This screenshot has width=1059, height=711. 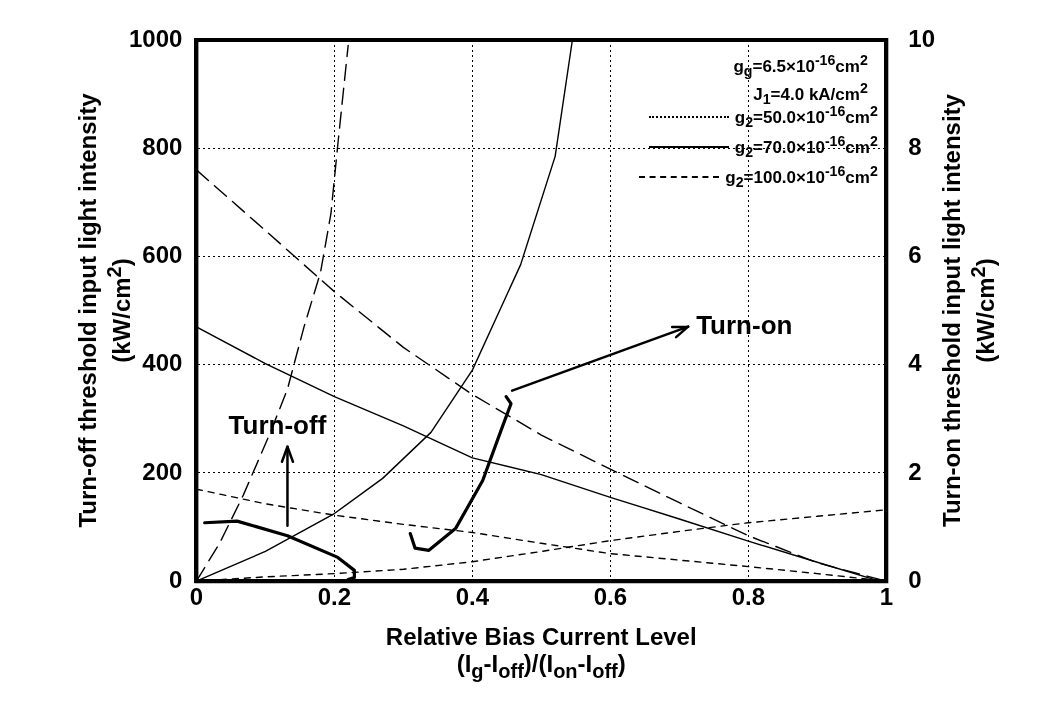 I want to click on y-tick-label: 600, so click(x=162, y=255).